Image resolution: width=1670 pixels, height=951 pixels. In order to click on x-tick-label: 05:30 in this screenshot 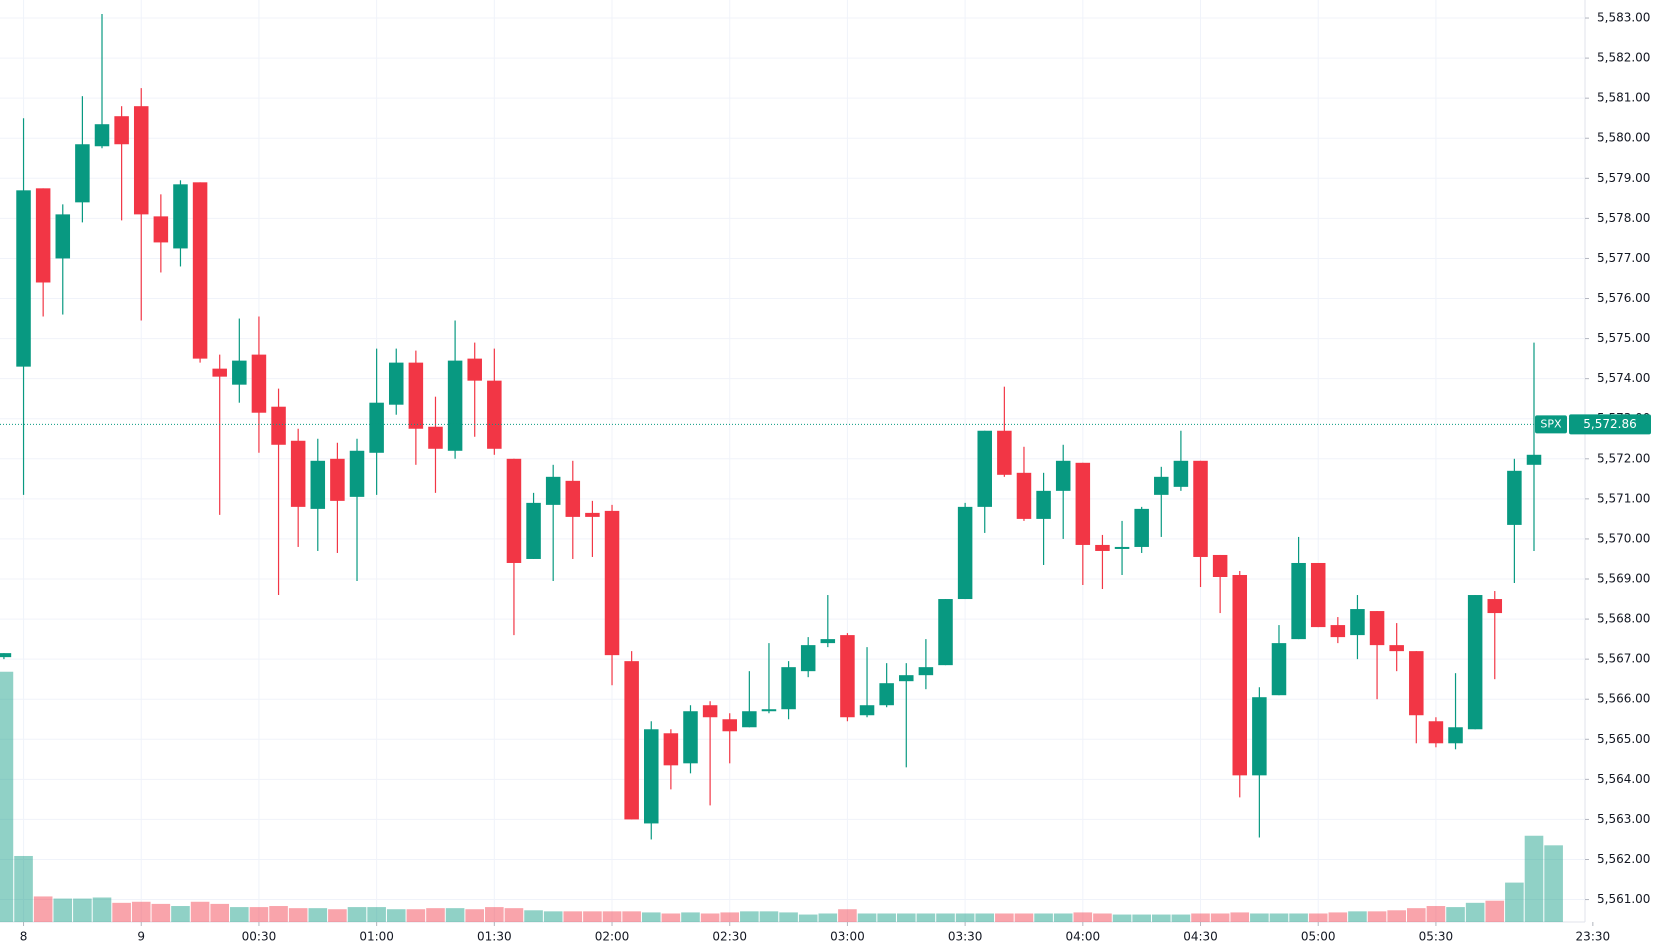, I will do `click(1436, 937)`.